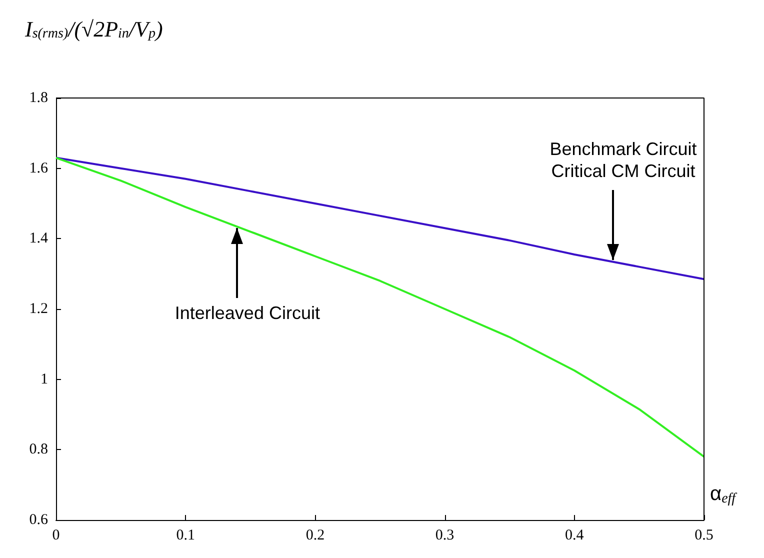 The height and width of the screenshot is (558, 764). Describe the element at coordinates (38, 98) in the screenshot. I see `y-tick-label: 1.8` at that location.